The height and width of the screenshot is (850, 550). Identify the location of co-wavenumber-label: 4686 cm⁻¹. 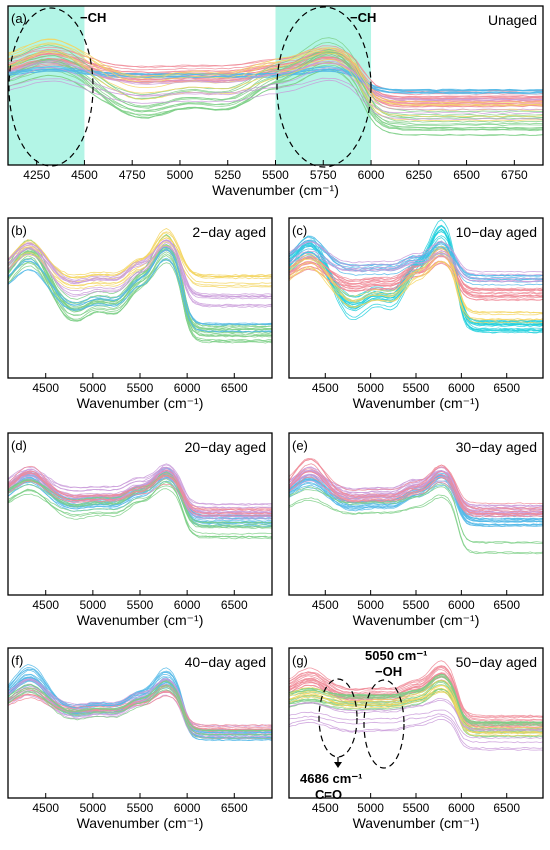
(331, 778).